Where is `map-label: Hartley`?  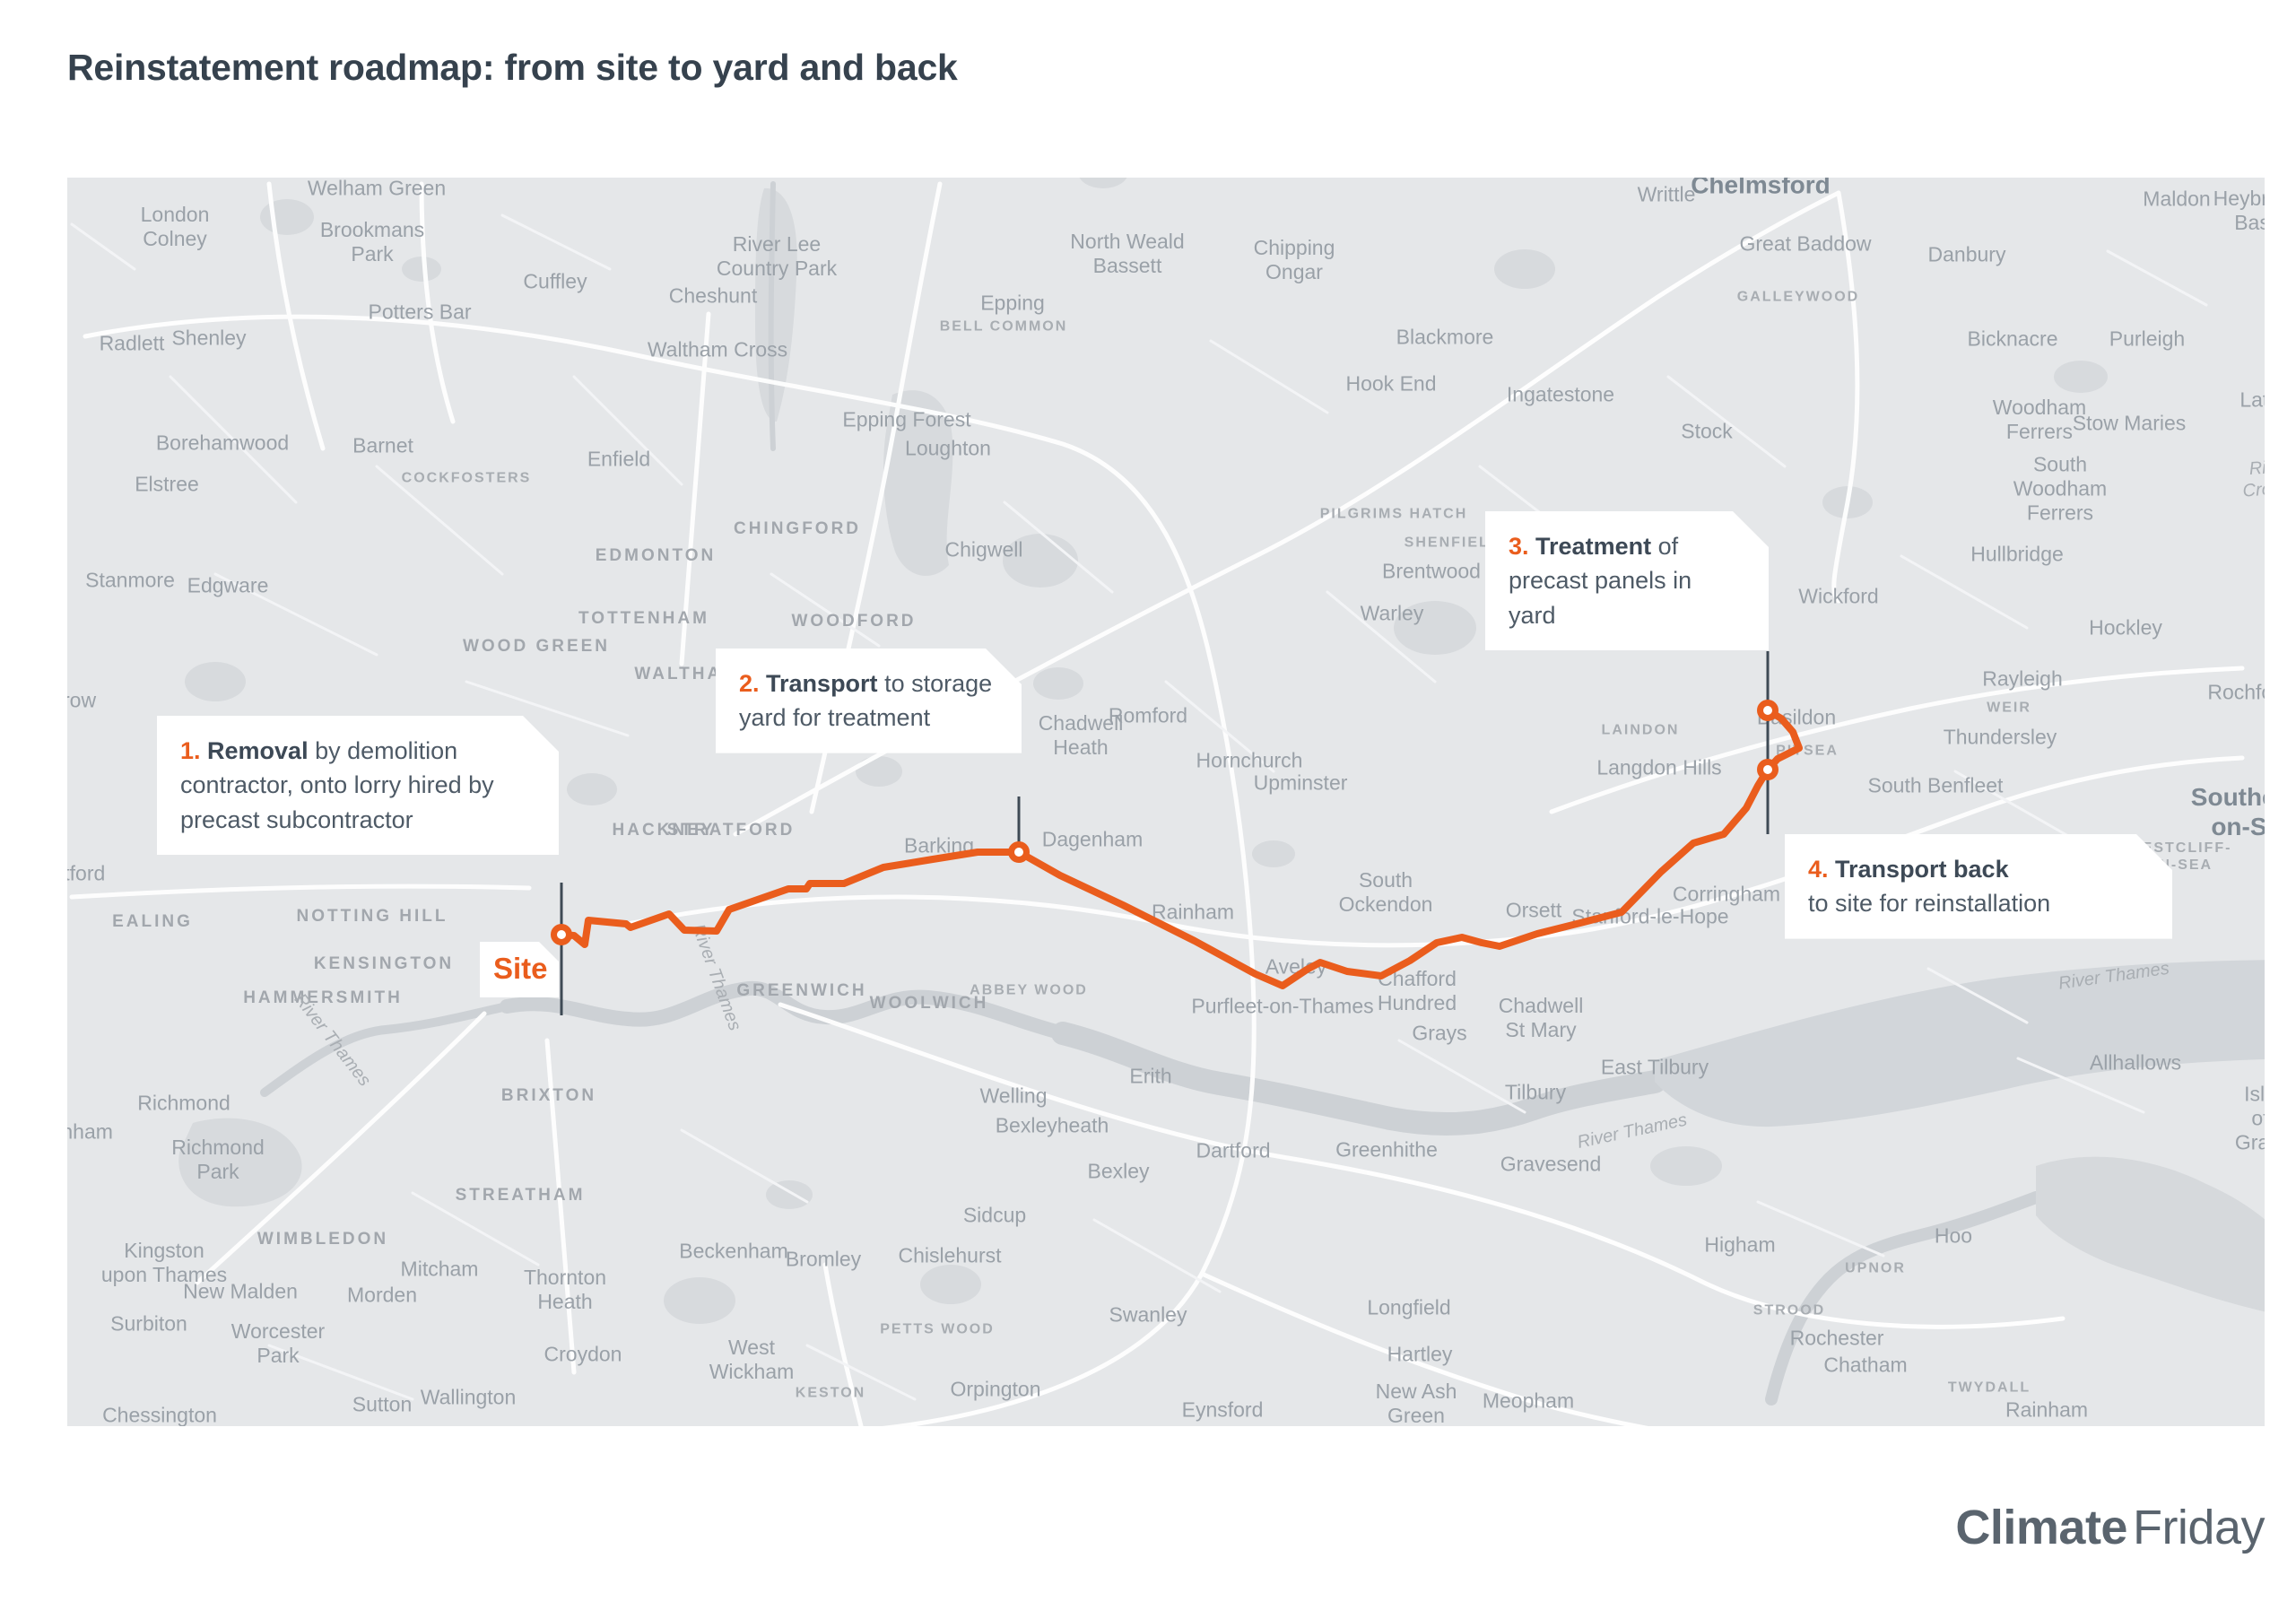 map-label: Hartley is located at coordinates (1420, 1354).